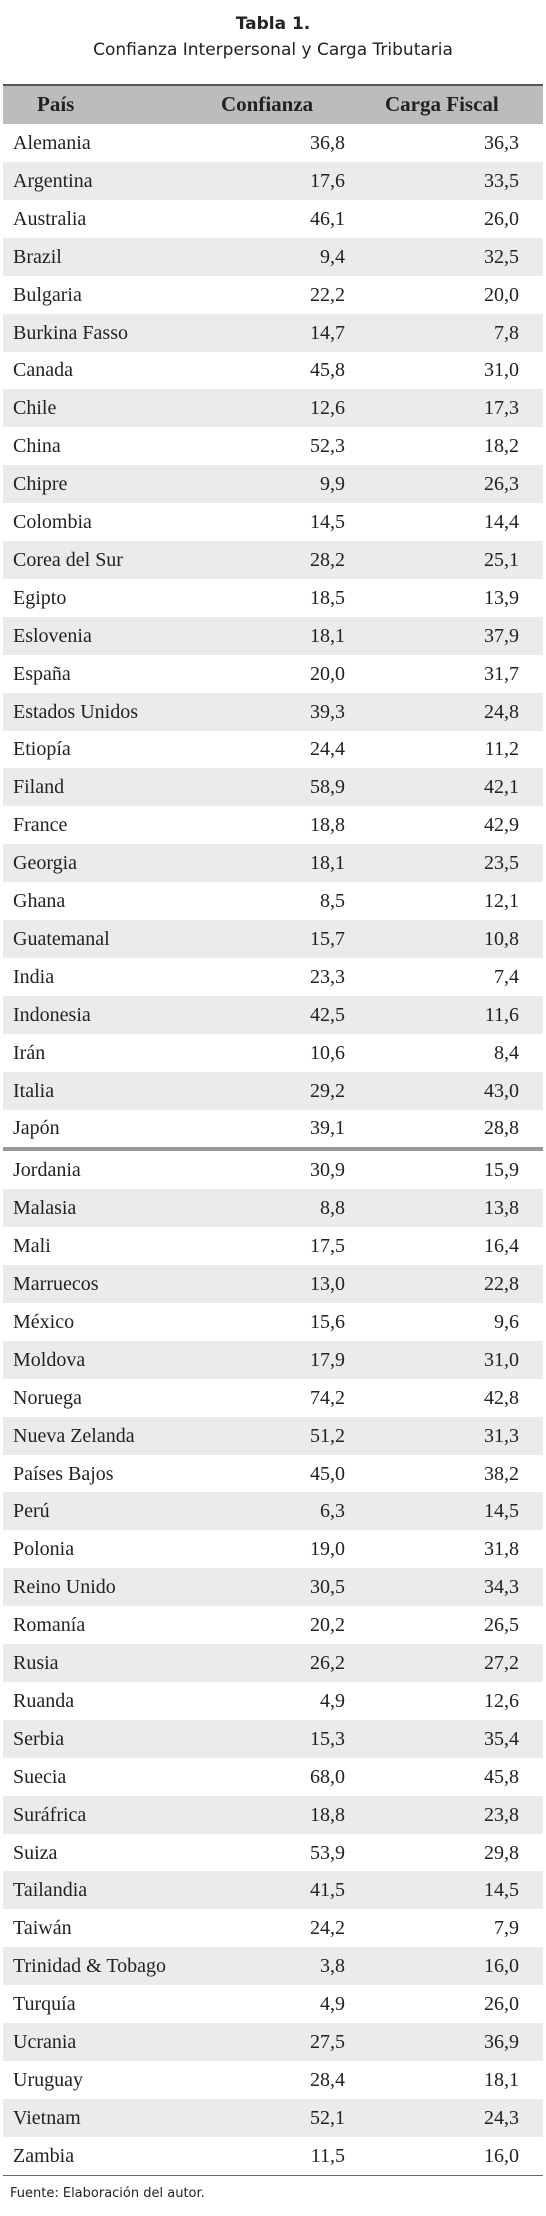 This screenshot has height=2216, width=546. Describe the element at coordinates (48, 2079) in the screenshot. I see `country-cell: Uruguay` at that location.